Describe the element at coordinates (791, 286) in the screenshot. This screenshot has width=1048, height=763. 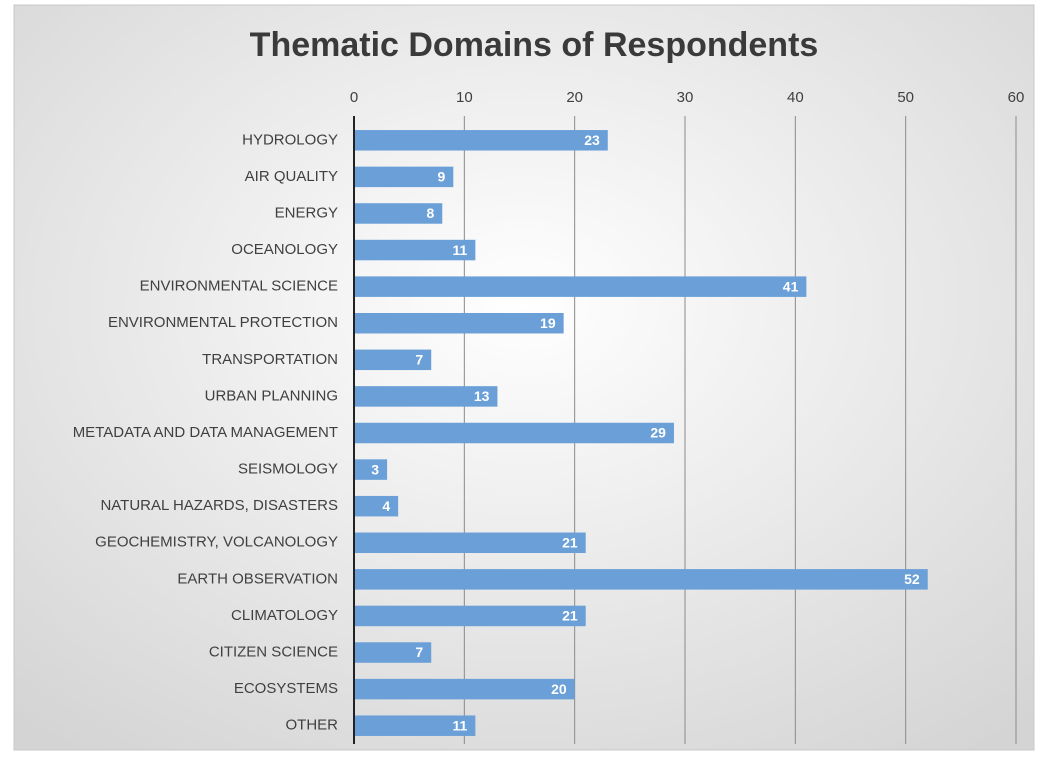
I see `data-label: 41` at that location.